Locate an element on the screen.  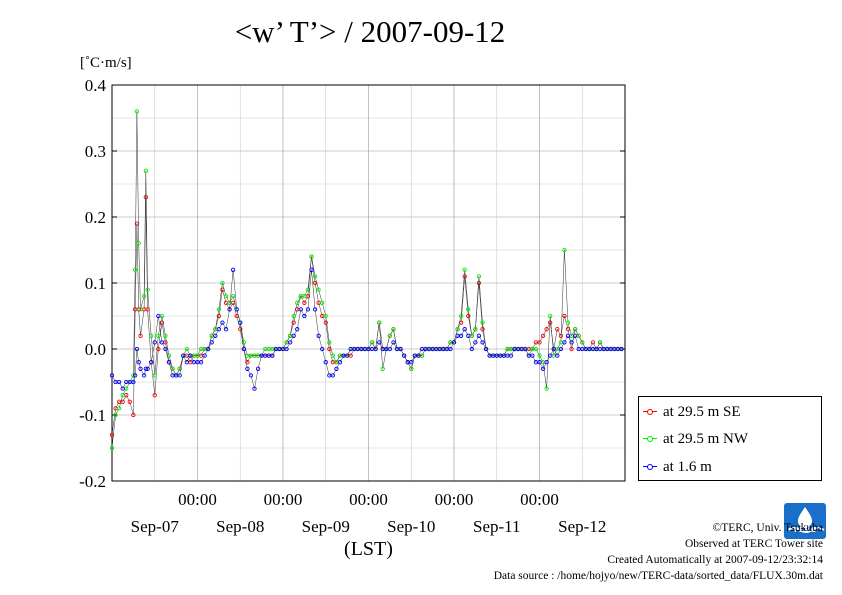
observed-text: Observed at TERC Tower site is located at coordinates (753, 544).